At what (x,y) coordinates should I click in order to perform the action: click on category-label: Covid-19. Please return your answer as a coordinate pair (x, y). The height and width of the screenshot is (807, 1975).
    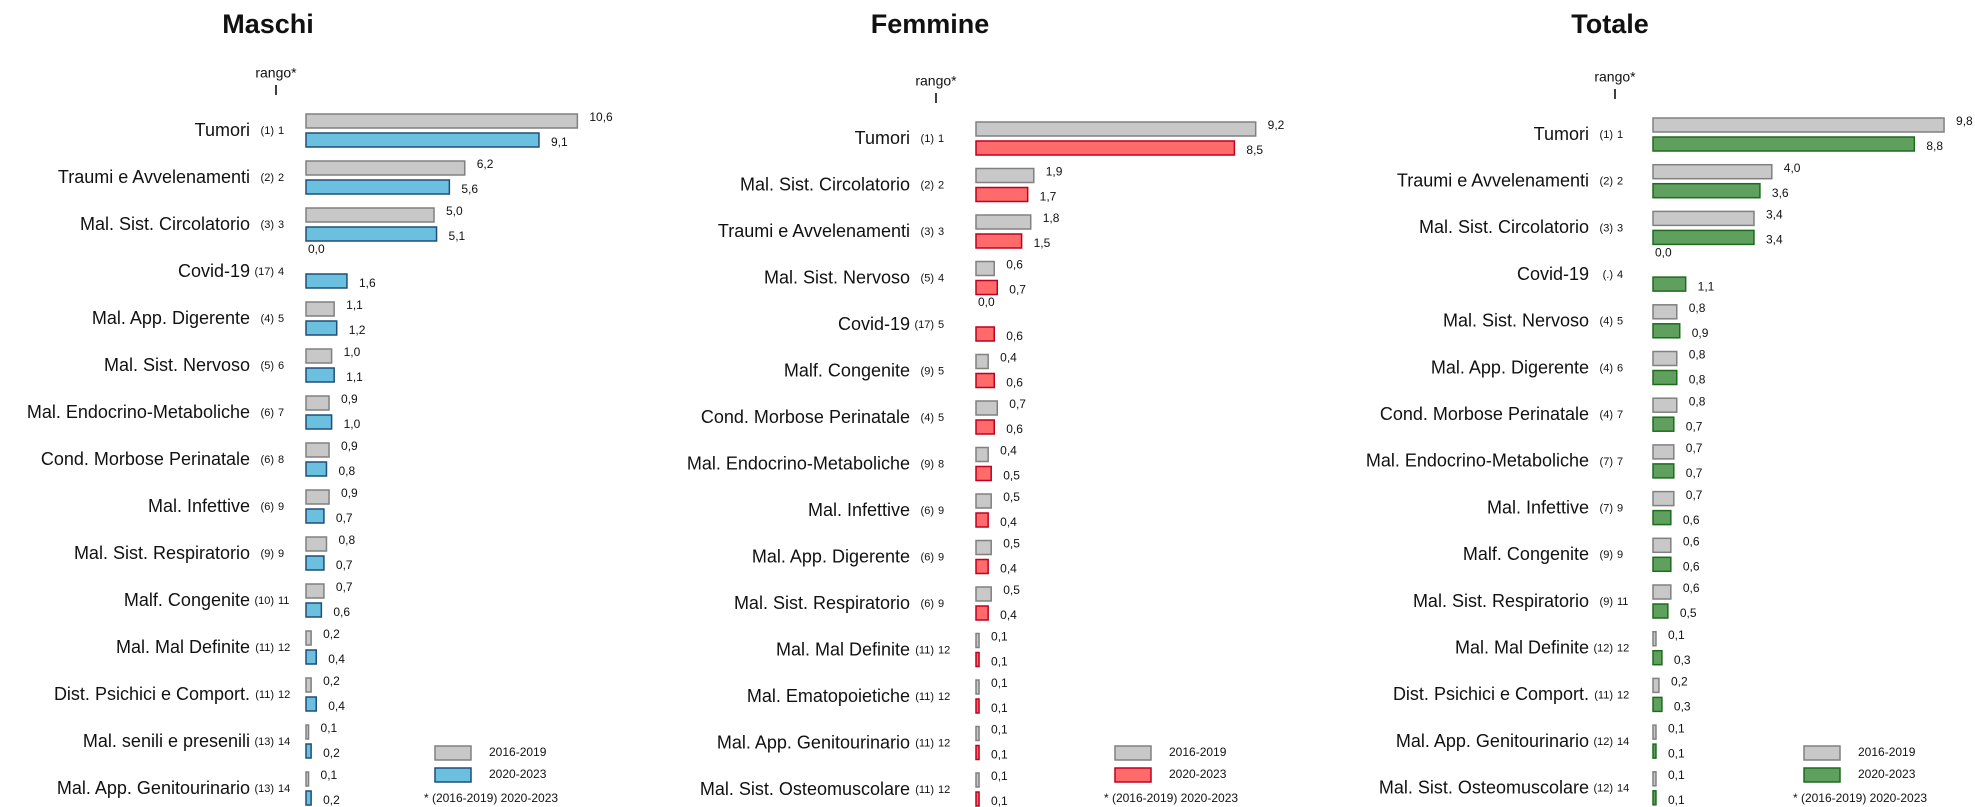
    Looking at the image, I should click on (214, 271).